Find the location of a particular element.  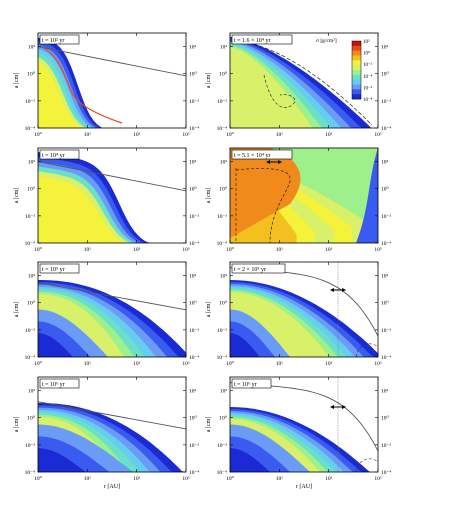

panel-frame is located at coordinates (304, 424).